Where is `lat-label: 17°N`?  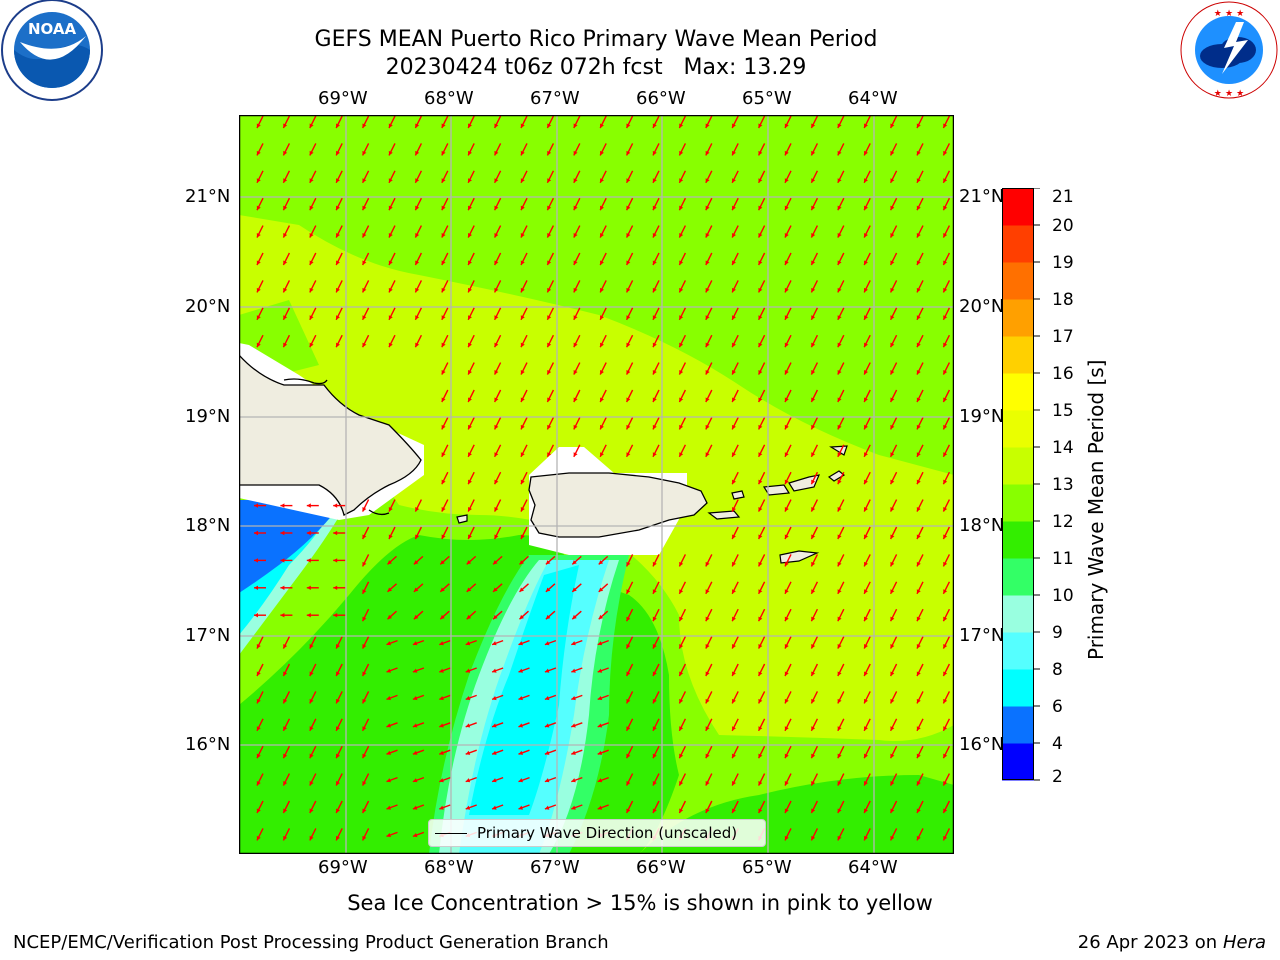 lat-label: 17°N is located at coordinates (982, 635).